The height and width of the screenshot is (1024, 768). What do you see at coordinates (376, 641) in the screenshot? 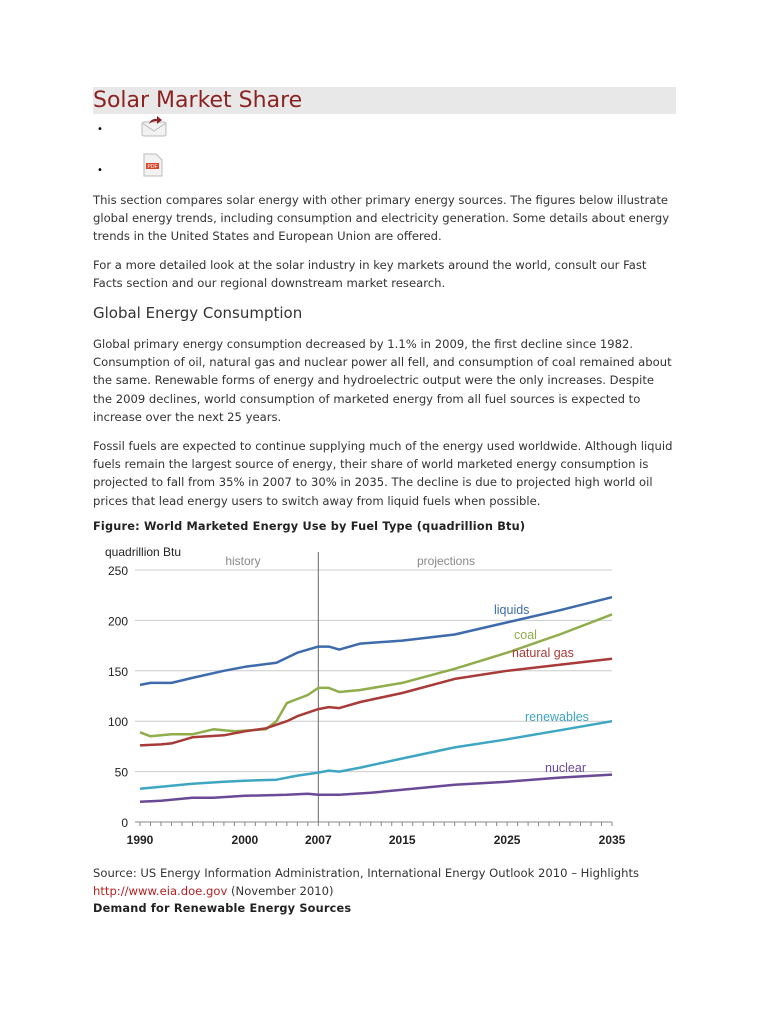
I see `series-line-liquids` at bounding box center [376, 641].